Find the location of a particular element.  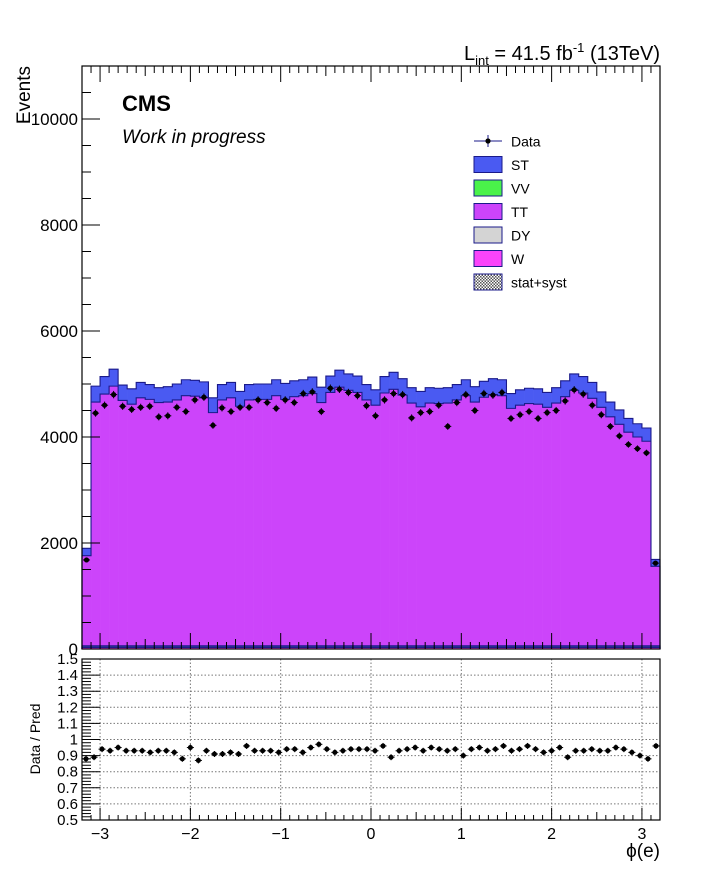

y-tick-label: 8000 is located at coordinates (59, 225).